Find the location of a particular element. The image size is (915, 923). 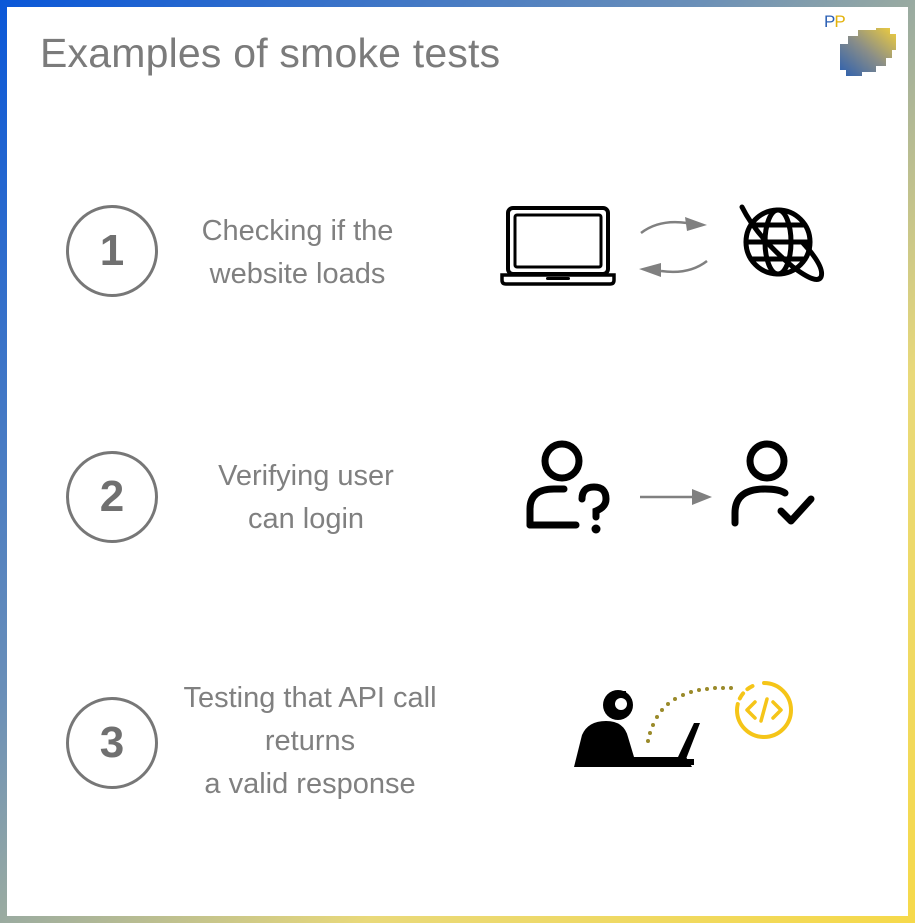

page-title: Examples of smoke tests is located at coordinates (270, 53).